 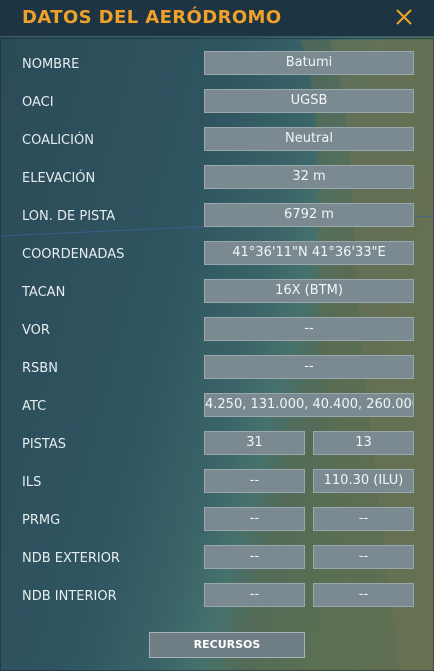 What do you see at coordinates (34, 406) in the screenshot?
I see `atc-label: ATC` at bounding box center [34, 406].